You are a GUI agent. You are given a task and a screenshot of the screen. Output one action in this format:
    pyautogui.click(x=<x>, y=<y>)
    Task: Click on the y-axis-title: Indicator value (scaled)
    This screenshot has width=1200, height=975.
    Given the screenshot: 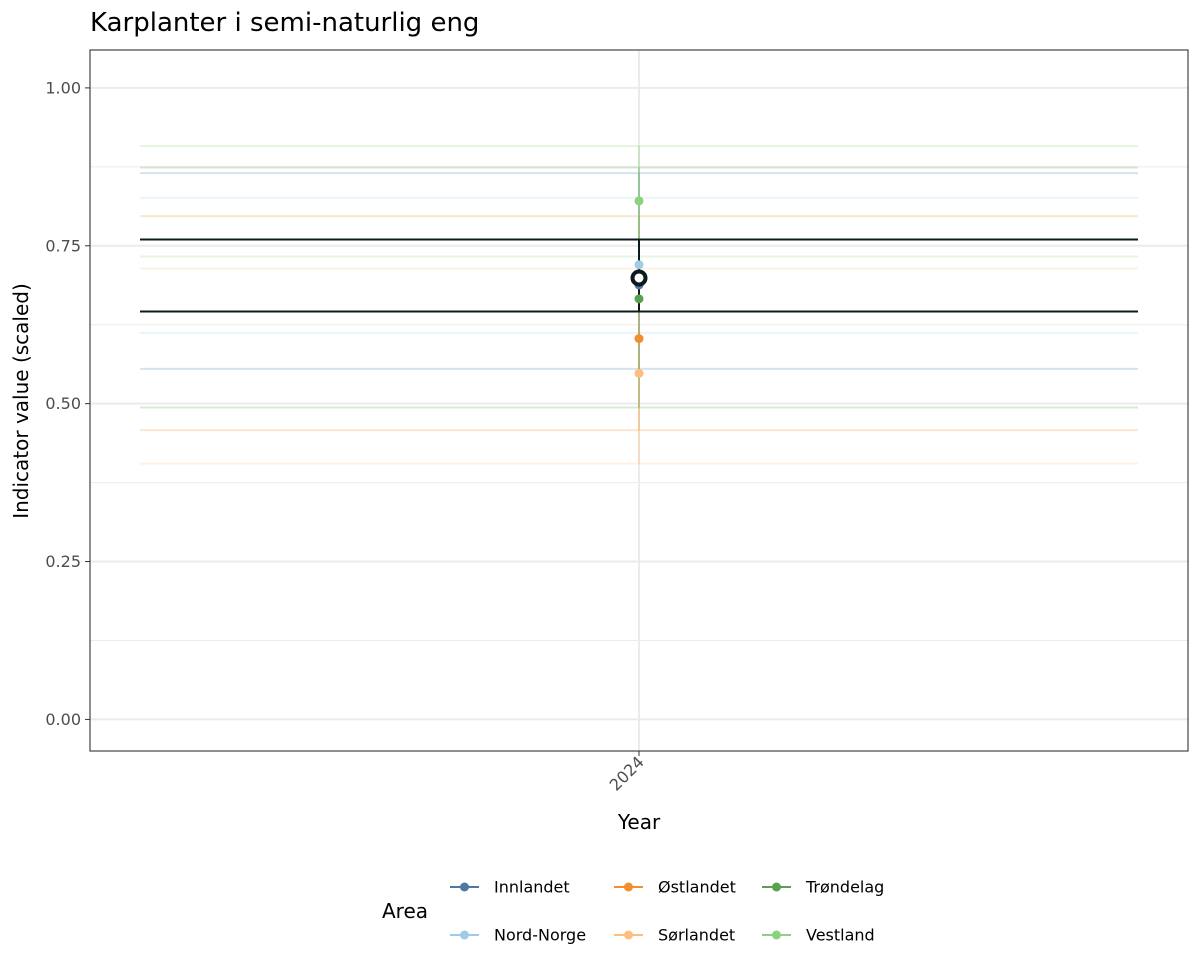 What is the action you would take?
    pyautogui.click(x=21, y=401)
    